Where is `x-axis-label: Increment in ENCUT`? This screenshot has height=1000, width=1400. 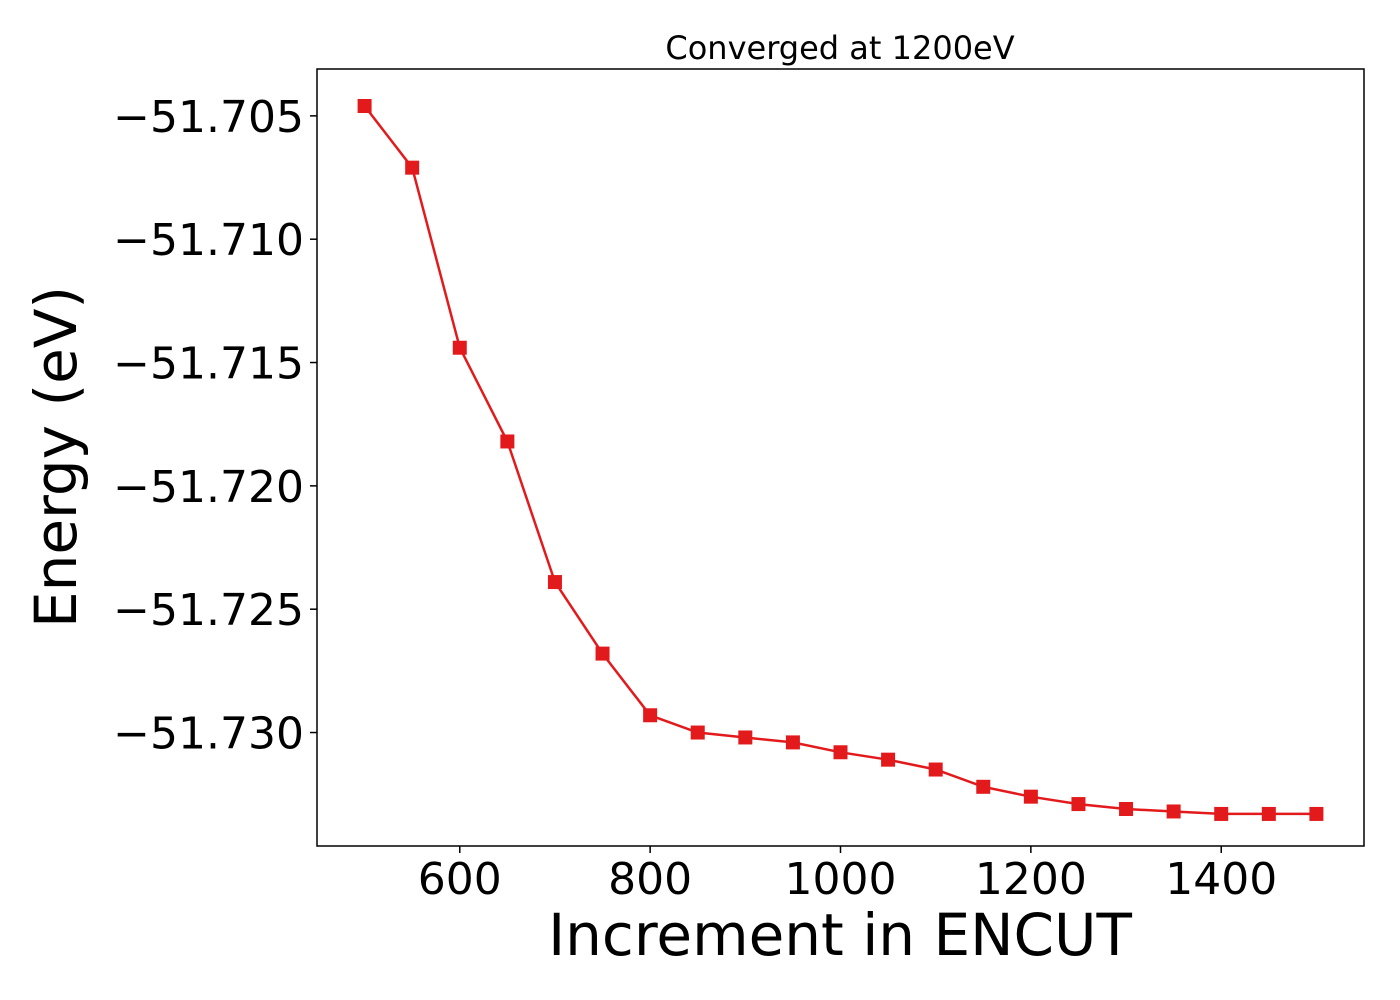 x-axis-label: Increment in ENCUT is located at coordinates (840, 935).